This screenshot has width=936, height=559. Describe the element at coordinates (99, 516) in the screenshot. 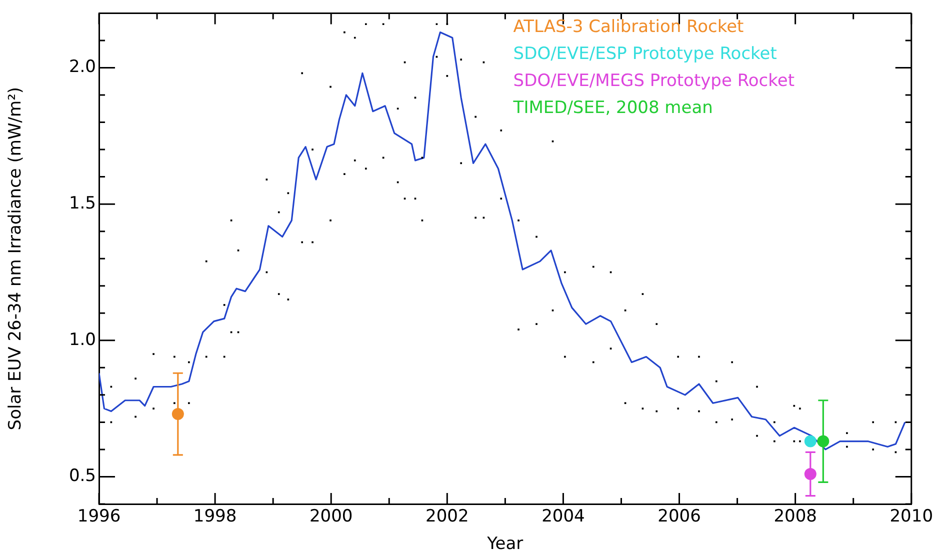

I see `x-tick-label: 1996` at that location.